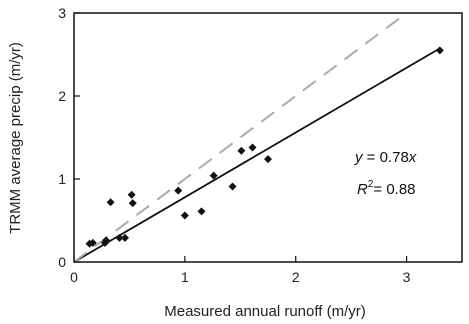  Describe the element at coordinates (296, 277) in the screenshot. I see `x-tick-label: 2` at that location.